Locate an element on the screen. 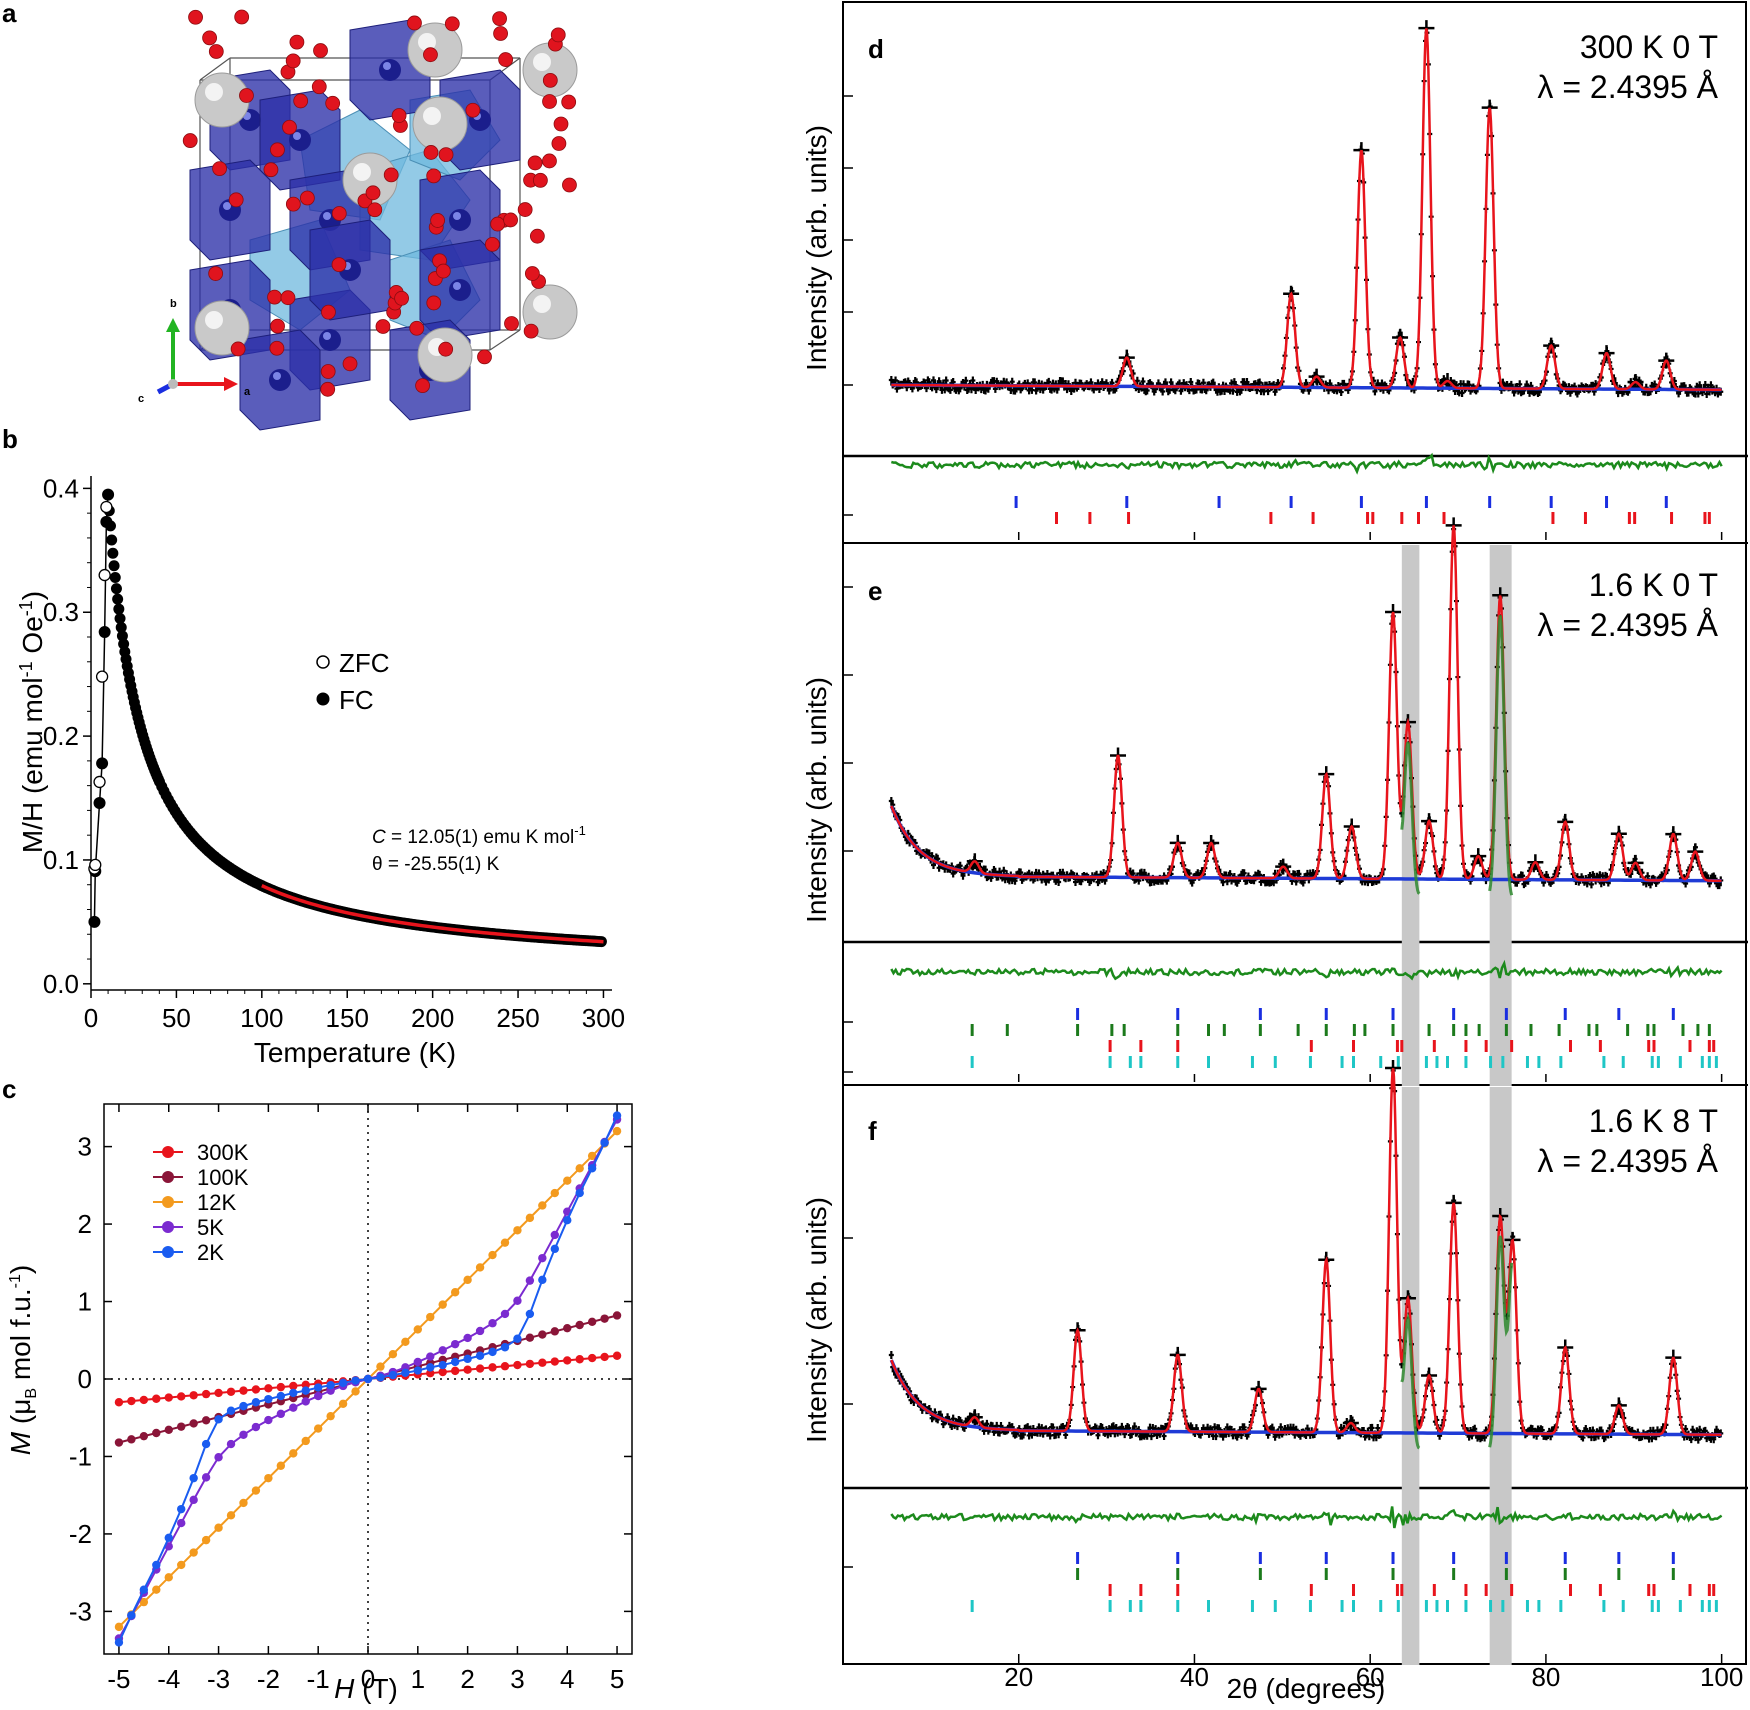 This screenshot has width=1750, height=1710. legend-label-100K: 100K is located at coordinates (223, 1177).